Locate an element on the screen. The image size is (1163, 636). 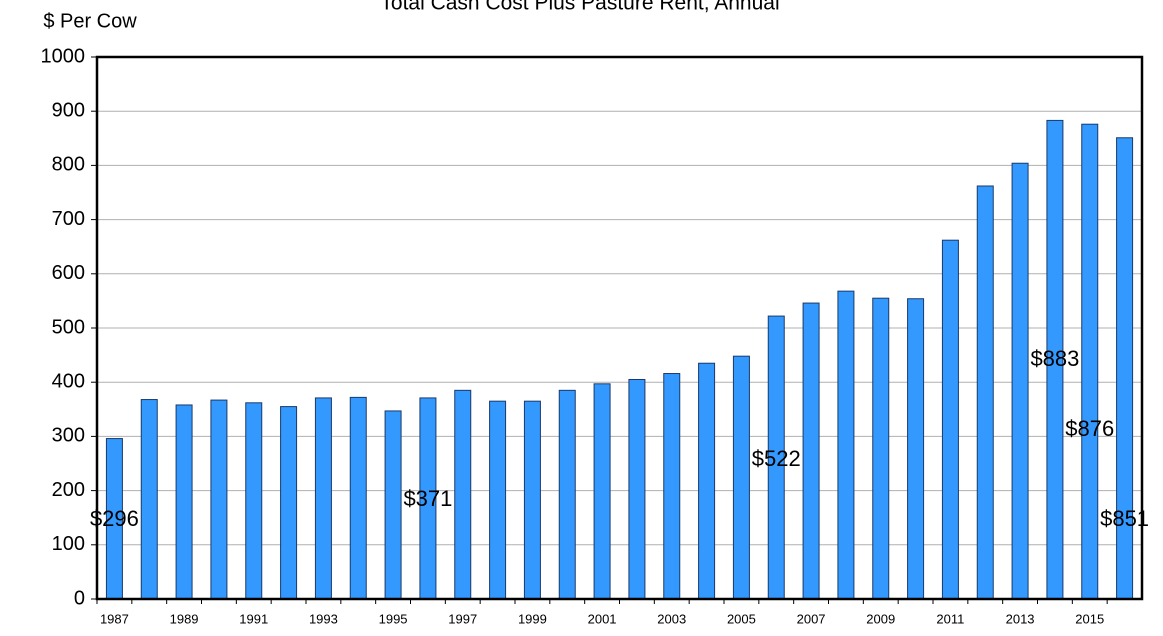
y-tick-label: 100 is located at coordinates (68, 544).